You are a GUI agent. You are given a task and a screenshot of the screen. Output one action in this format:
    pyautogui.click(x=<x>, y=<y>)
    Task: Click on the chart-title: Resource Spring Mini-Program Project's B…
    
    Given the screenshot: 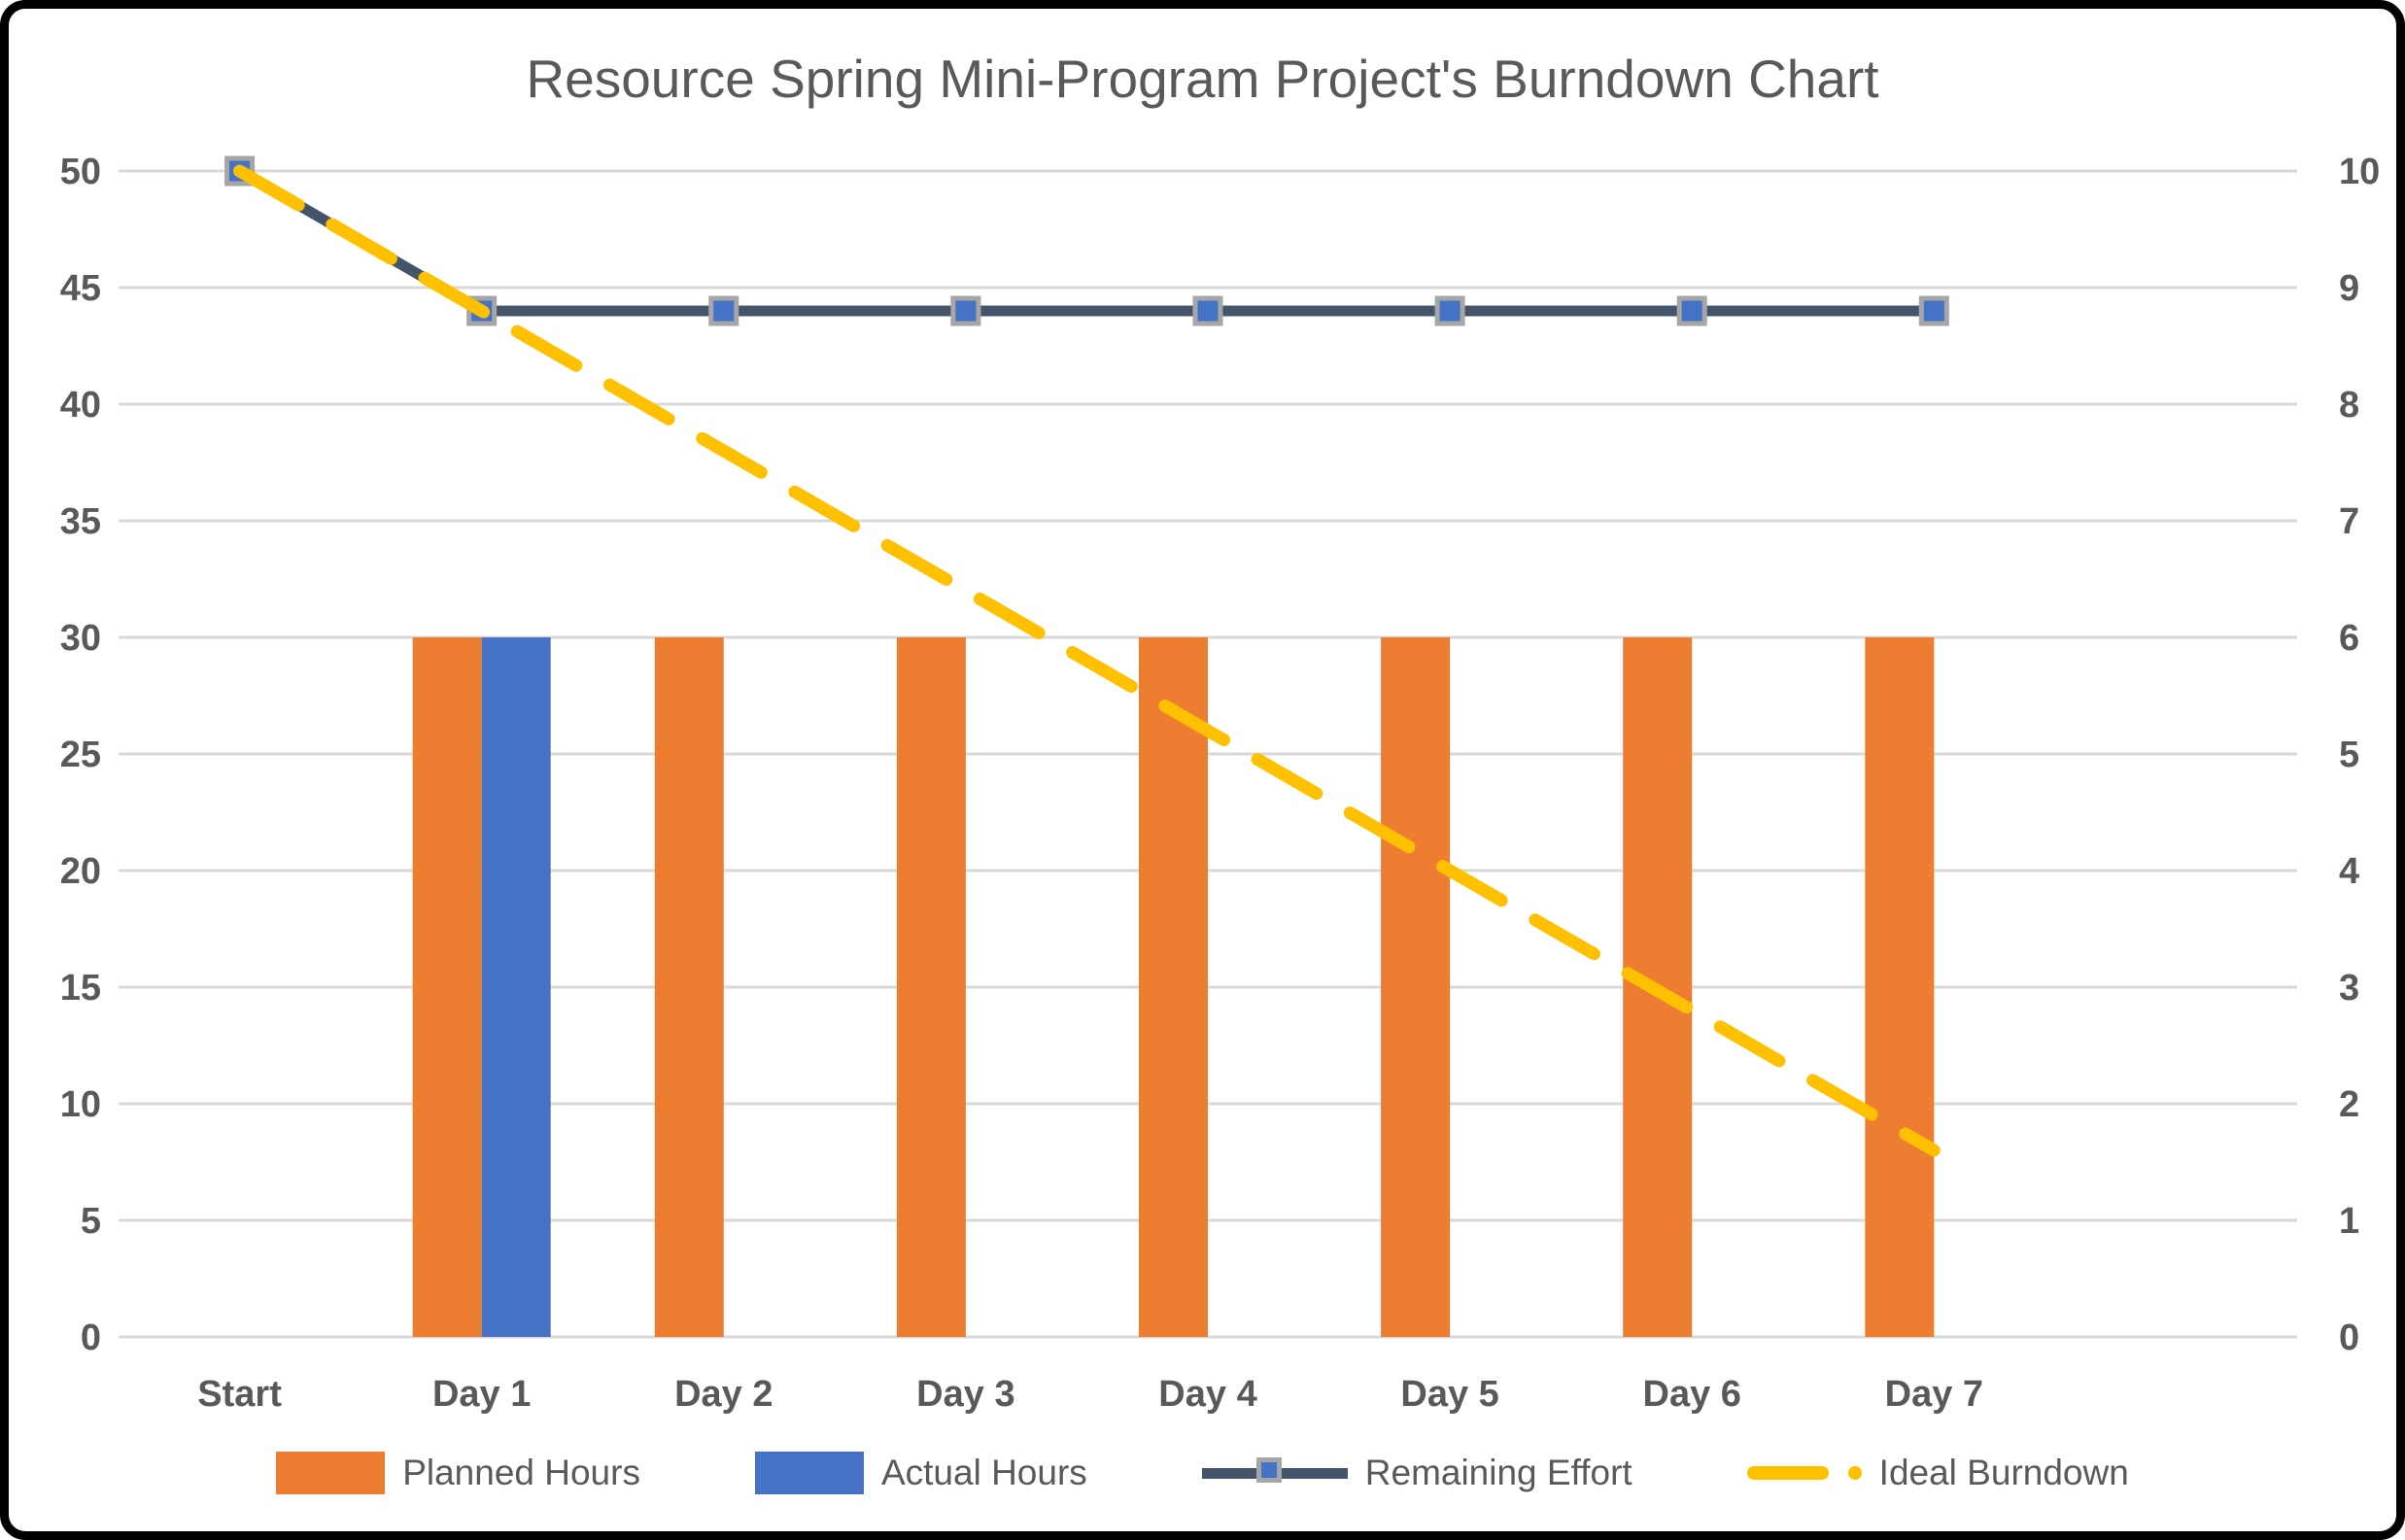 What is the action you would take?
    pyautogui.click(x=1202, y=79)
    